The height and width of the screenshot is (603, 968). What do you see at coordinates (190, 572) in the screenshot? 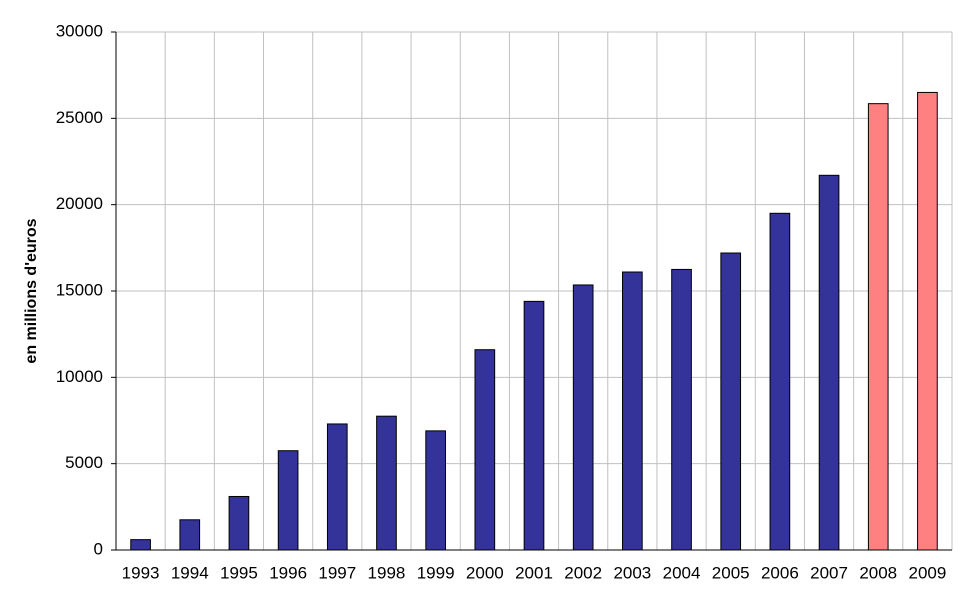
I see `x-tick-label: 1994` at bounding box center [190, 572].